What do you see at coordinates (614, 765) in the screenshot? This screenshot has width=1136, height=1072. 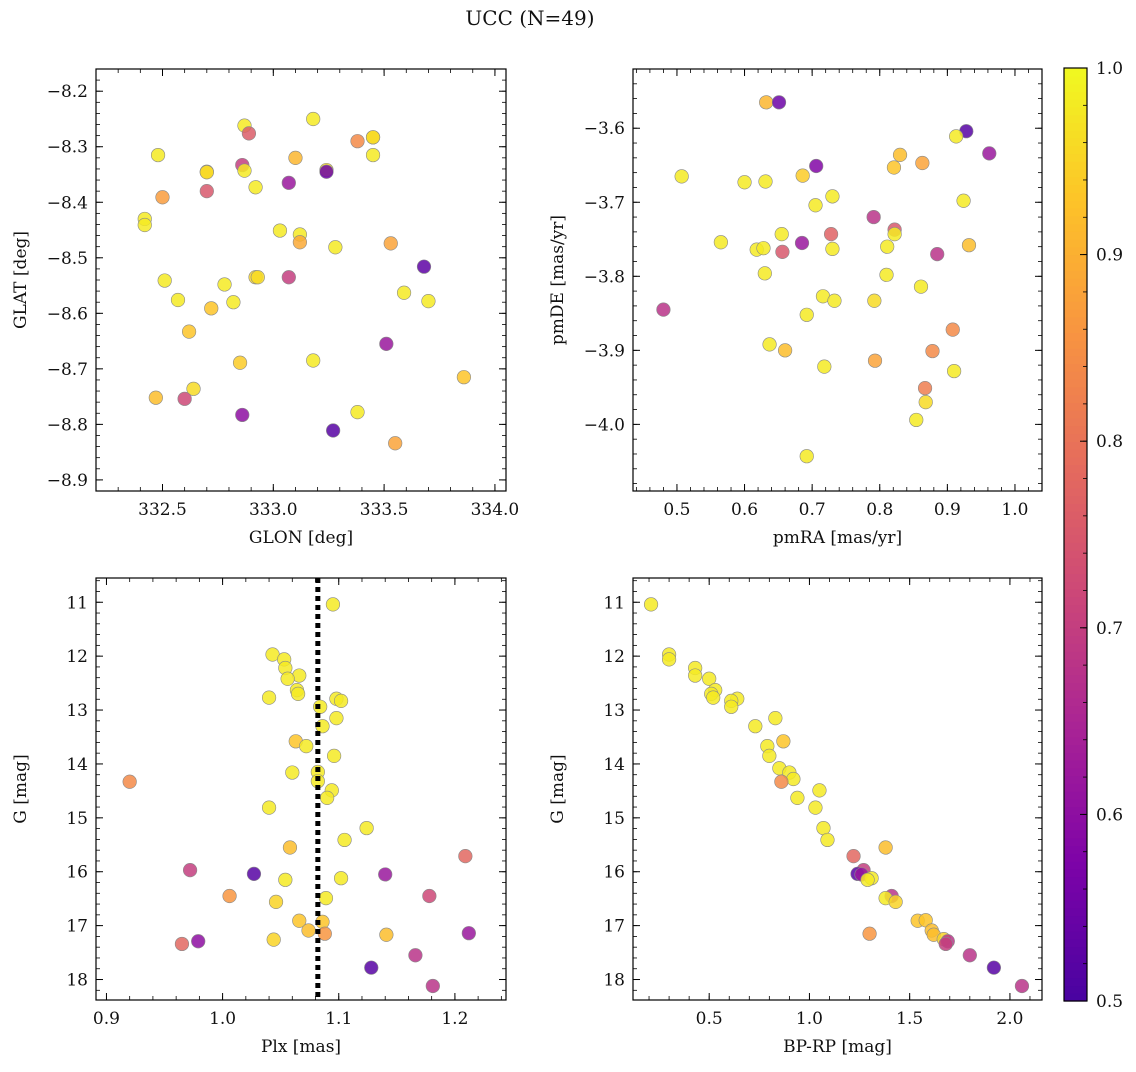 I see `y-tick-label: 14` at bounding box center [614, 765].